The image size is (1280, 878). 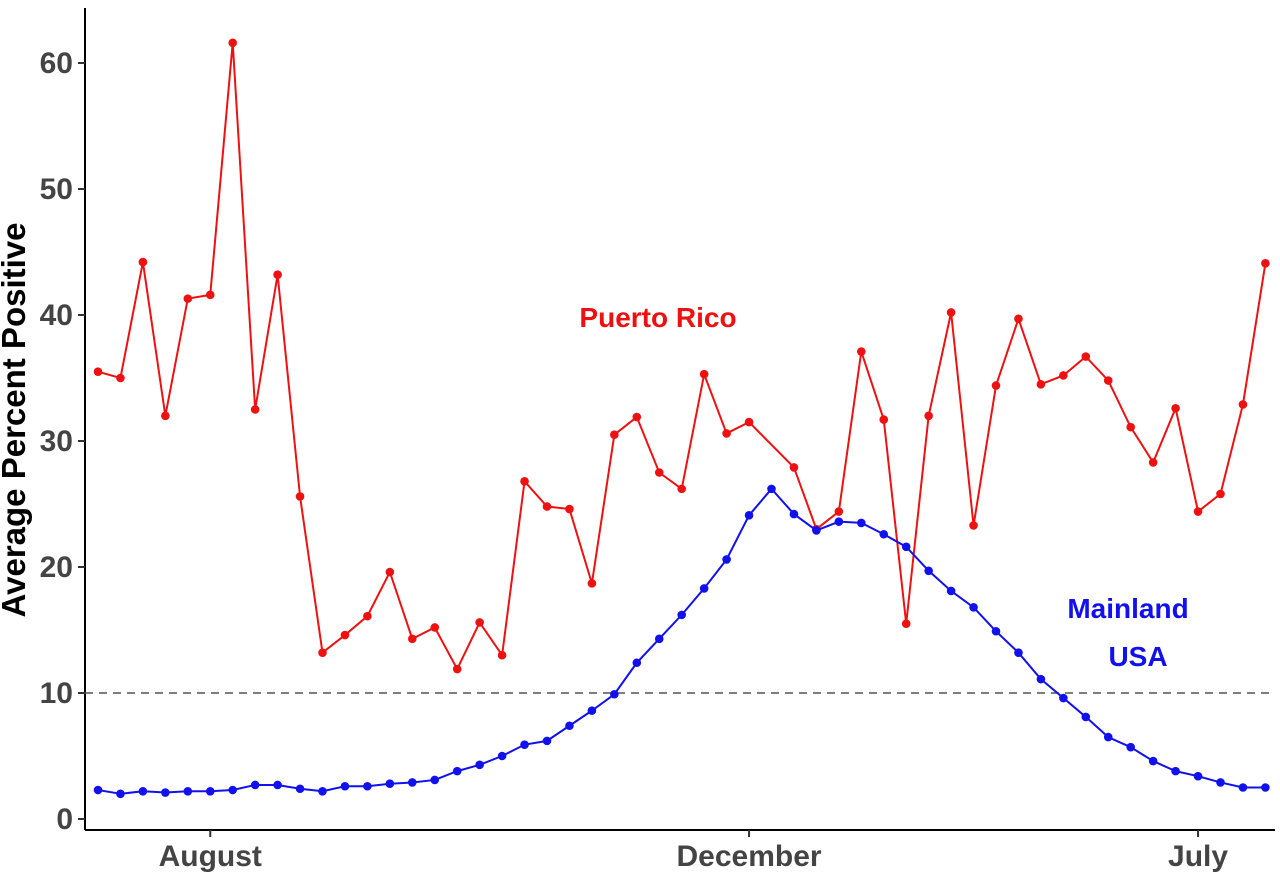 What do you see at coordinates (1198, 856) in the screenshot?
I see `x-tick-label: July` at bounding box center [1198, 856].